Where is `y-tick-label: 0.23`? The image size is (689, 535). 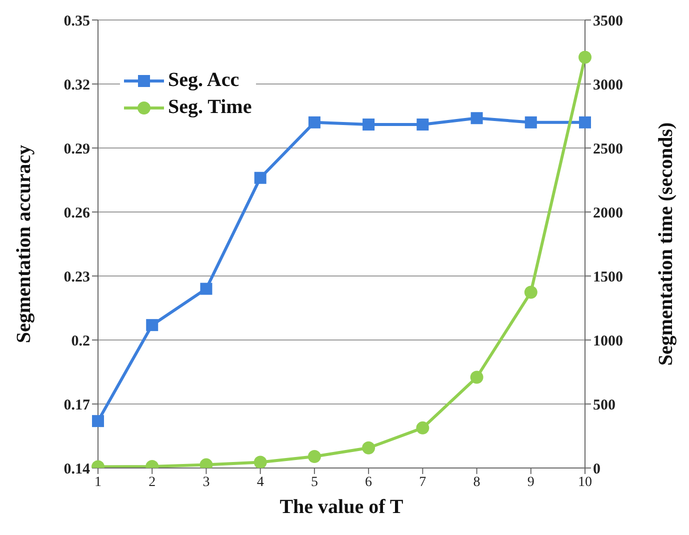 y-tick-label: 0.23 is located at coordinates (77, 277).